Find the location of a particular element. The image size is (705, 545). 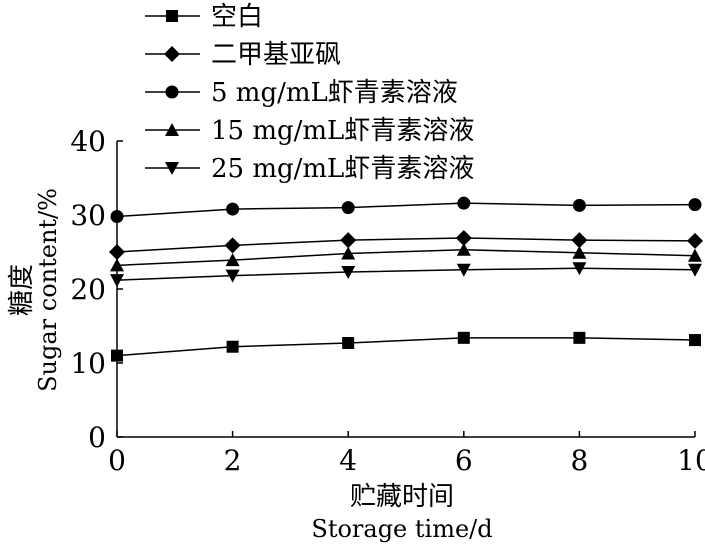

legend-entry: 空白 is located at coordinates (204, 17).